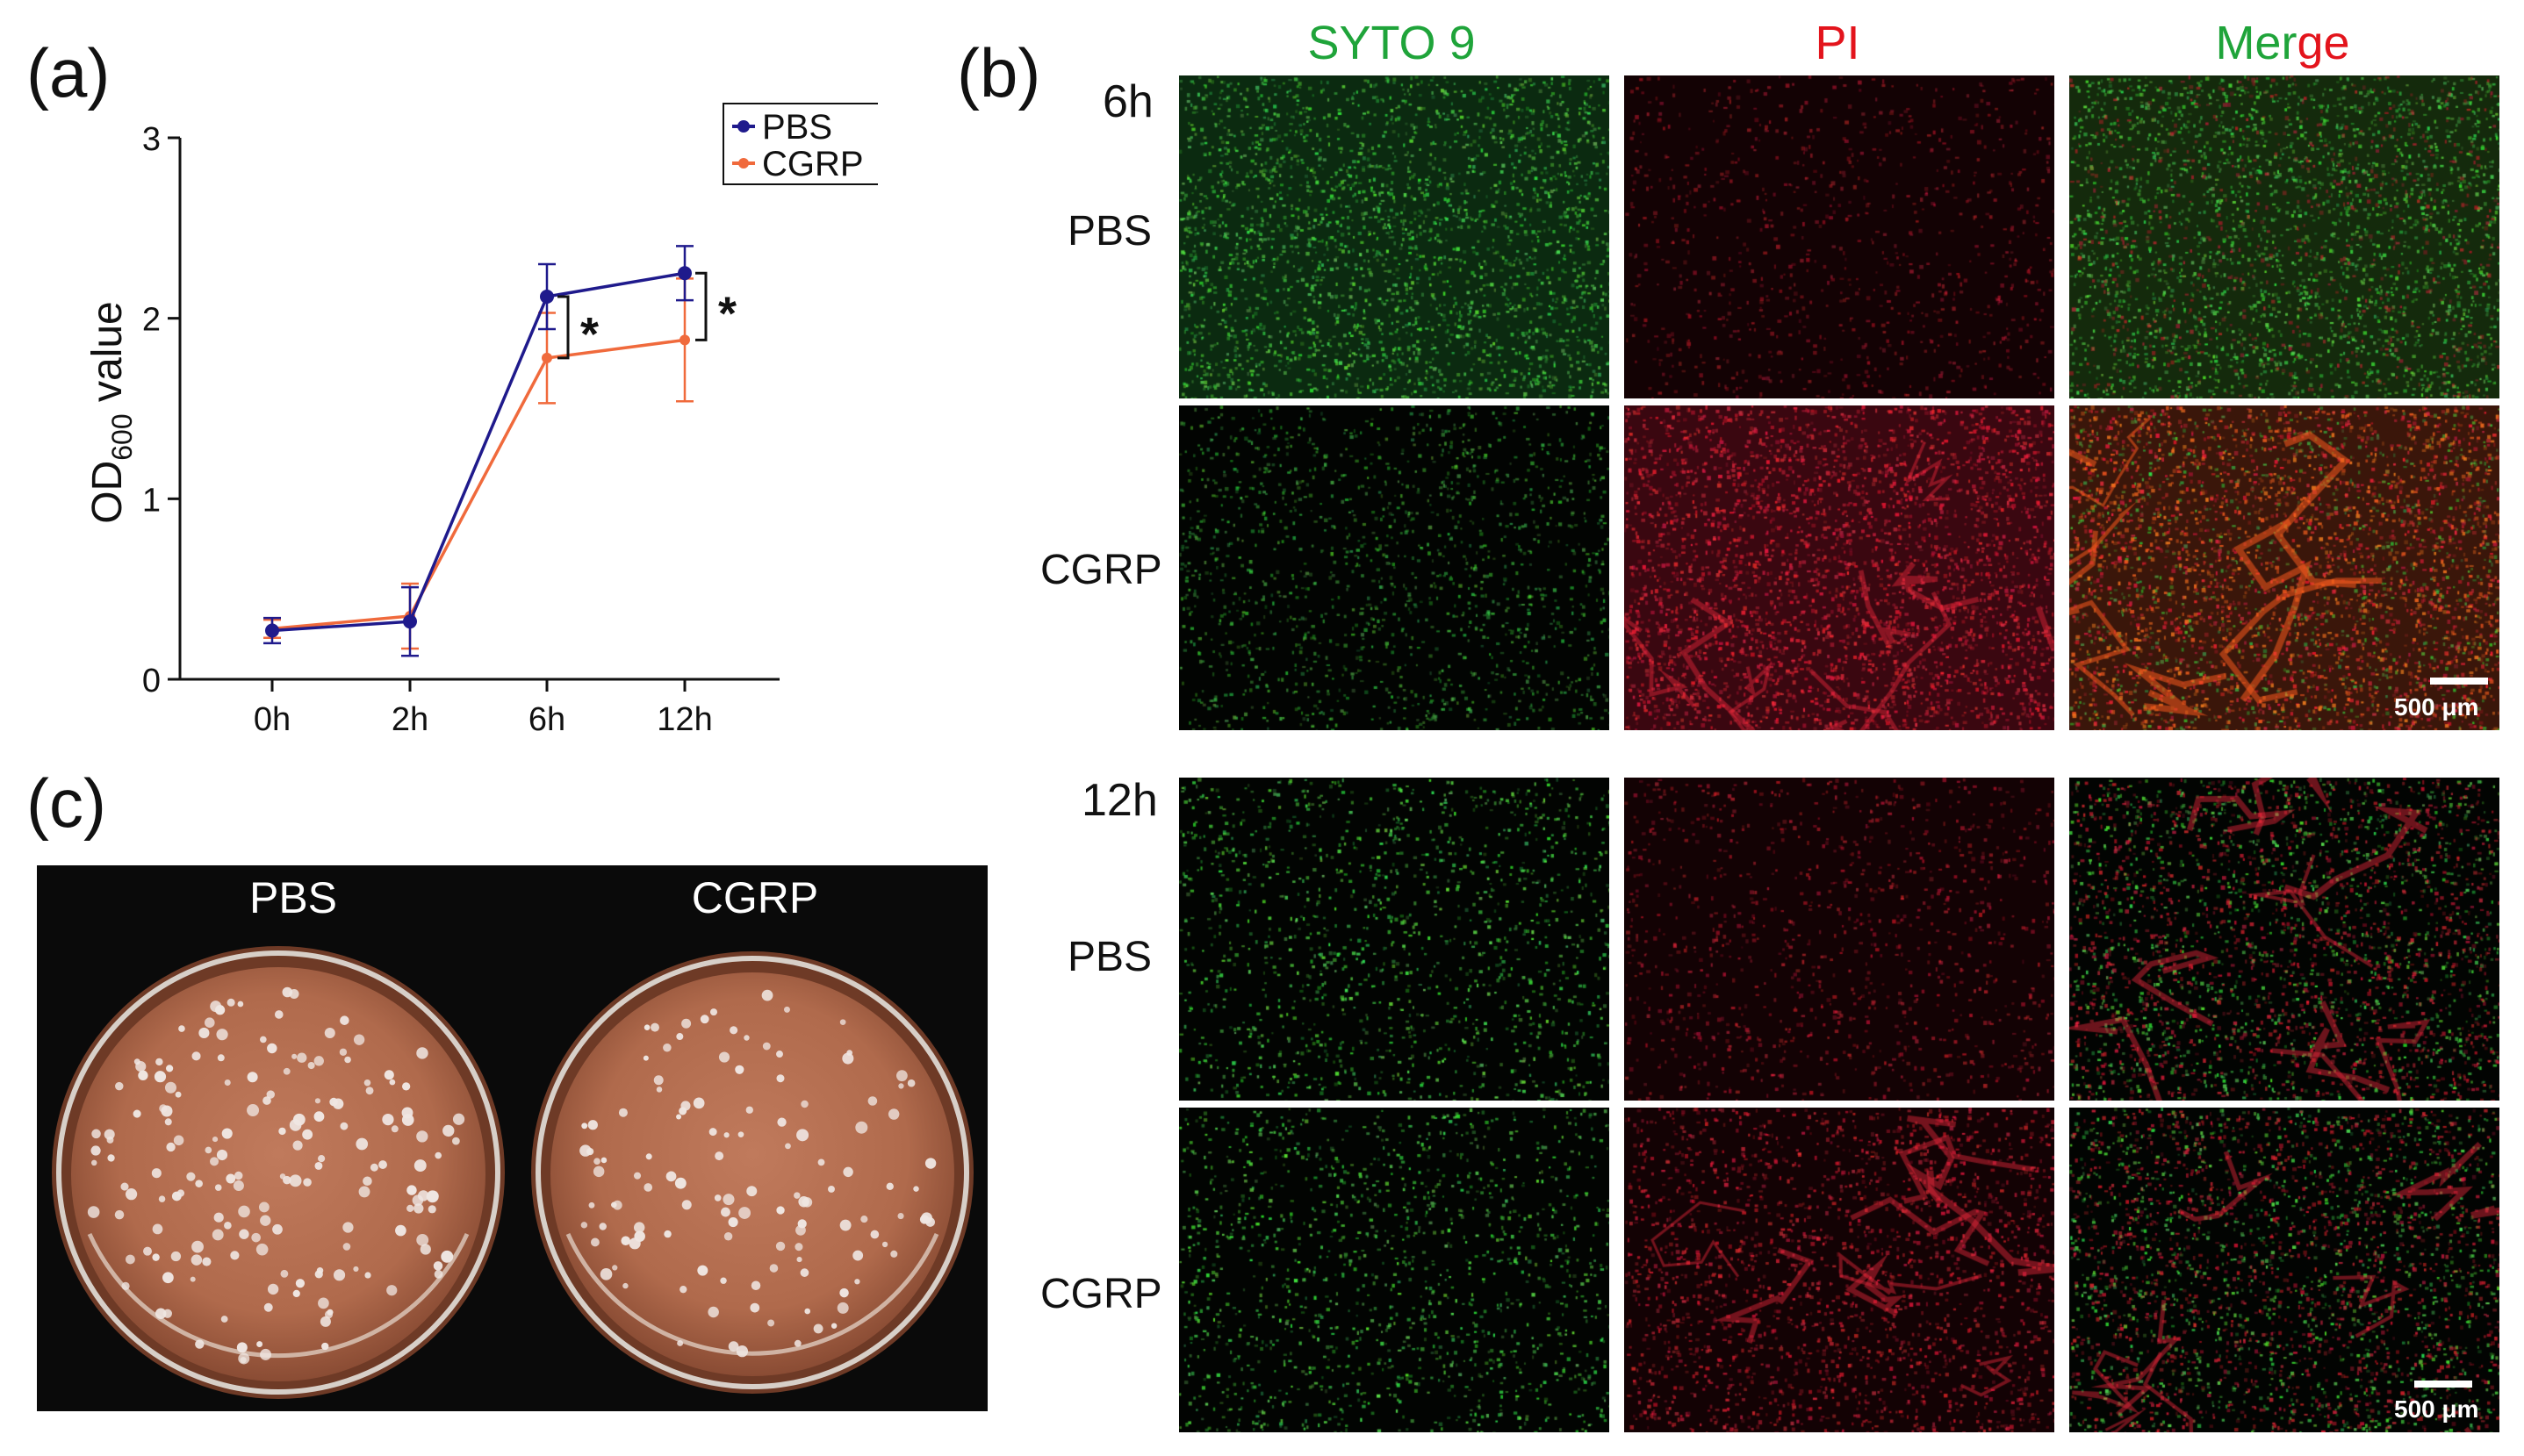 The width and height of the screenshot is (2524, 1456). Describe the element at coordinates (1394, 939) in the screenshot. I see `micro-12h-pbs-syto9` at that location.